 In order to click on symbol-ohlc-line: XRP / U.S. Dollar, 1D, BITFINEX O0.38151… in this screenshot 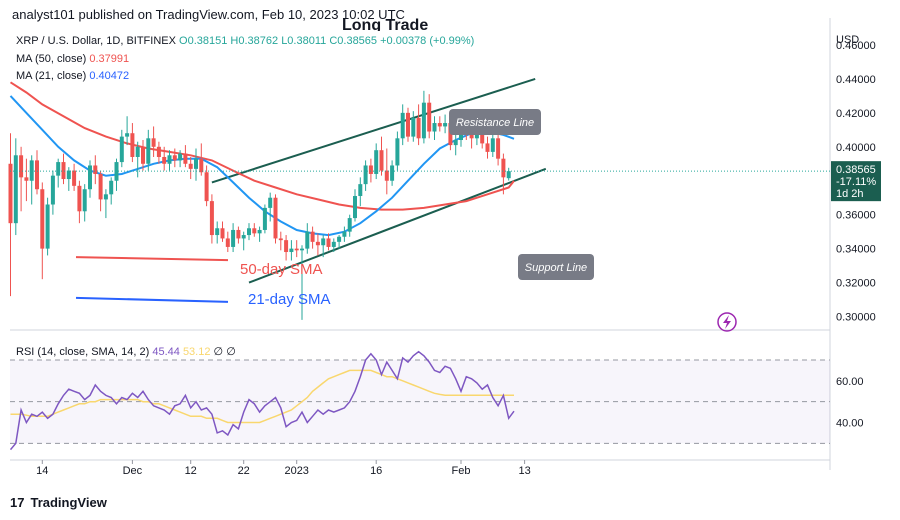, I will do `click(245, 41)`.